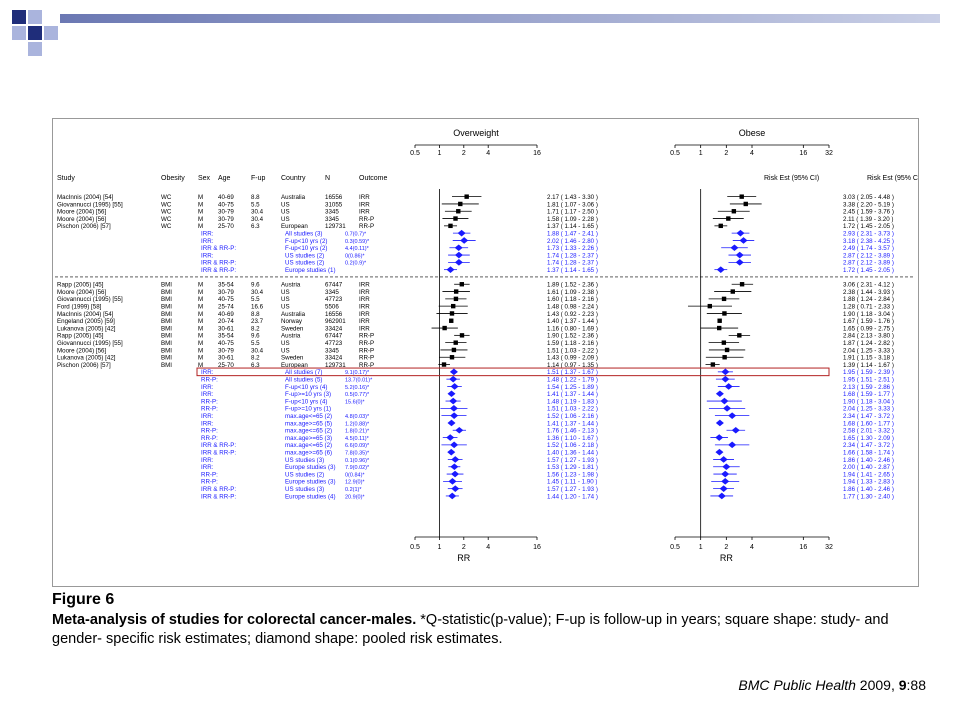 This screenshot has height=720, width=960. Describe the element at coordinates (334, 336) in the screenshot. I see `sample-size: 67447` at that location.